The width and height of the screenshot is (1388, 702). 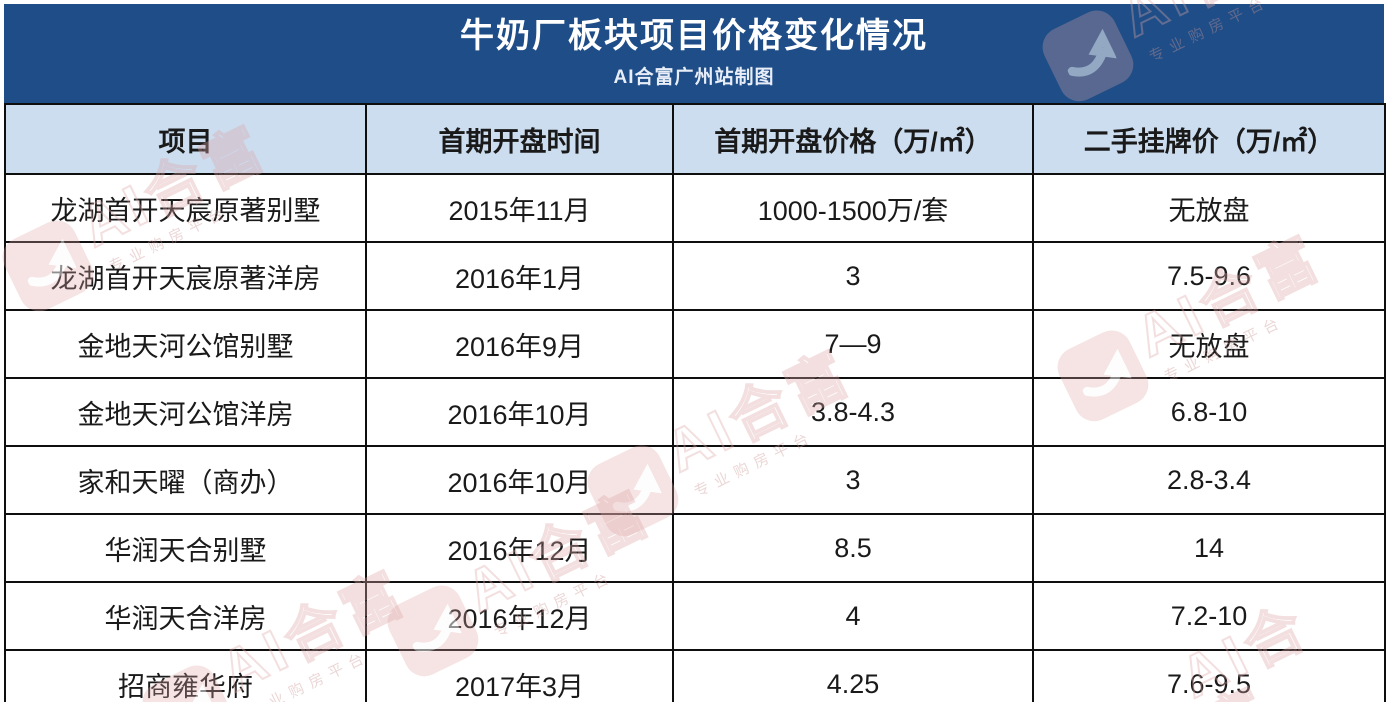 I want to click on cell-resale-price: 2.8-3.4, so click(x=1209, y=480).